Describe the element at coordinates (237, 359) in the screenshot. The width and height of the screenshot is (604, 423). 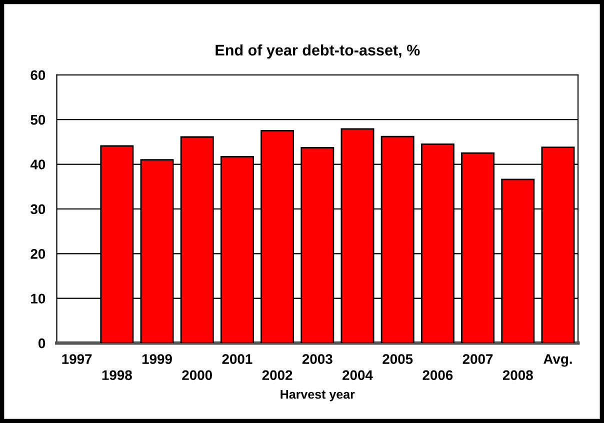
I see `x-tick-label: 2001` at that location.